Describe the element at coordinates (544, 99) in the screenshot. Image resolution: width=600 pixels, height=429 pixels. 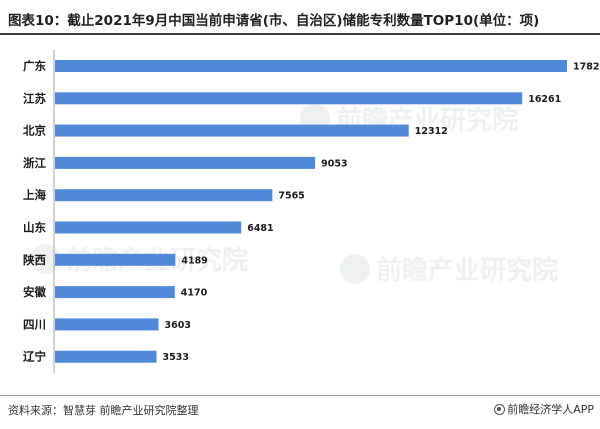
I see `data-label: 16261` at that location.